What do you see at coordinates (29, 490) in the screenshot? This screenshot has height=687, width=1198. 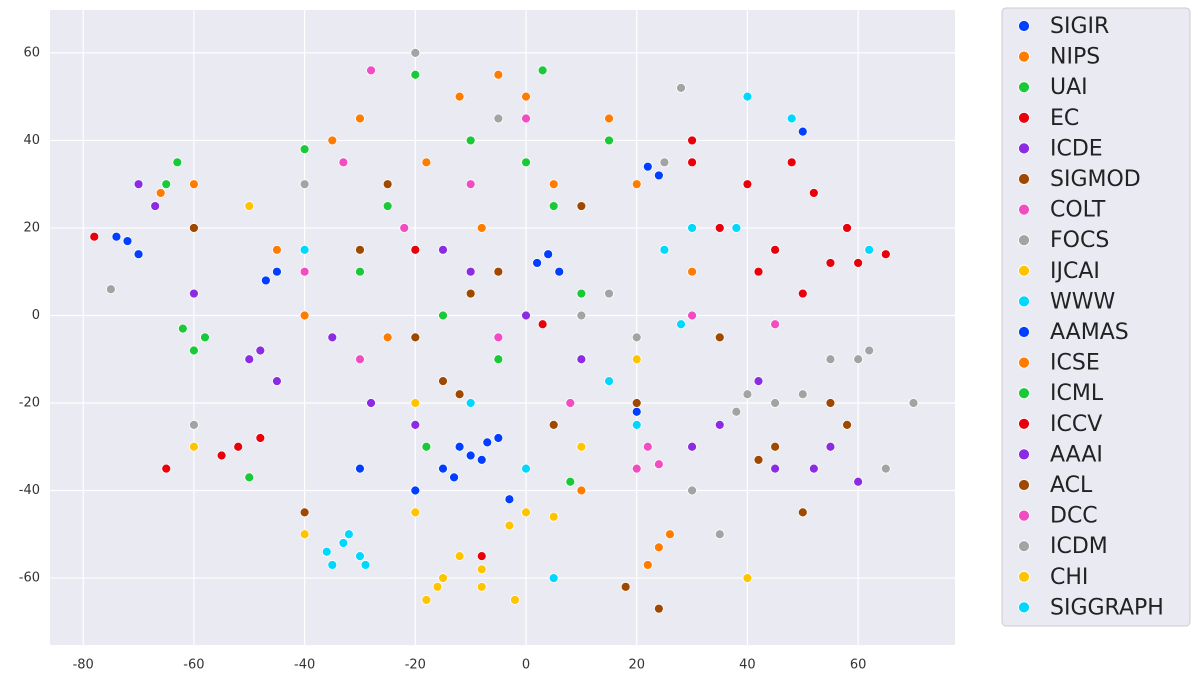 I see `y-tick-label: -40` at bounding box center [29, 490].